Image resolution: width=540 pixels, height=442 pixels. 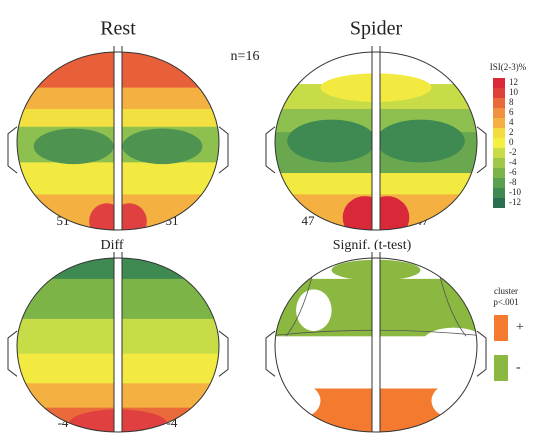 What do you see at coordinates (514, 92) in the screenshot?
I see `colorbar-tick: 10` at bounding box center [514, 92].